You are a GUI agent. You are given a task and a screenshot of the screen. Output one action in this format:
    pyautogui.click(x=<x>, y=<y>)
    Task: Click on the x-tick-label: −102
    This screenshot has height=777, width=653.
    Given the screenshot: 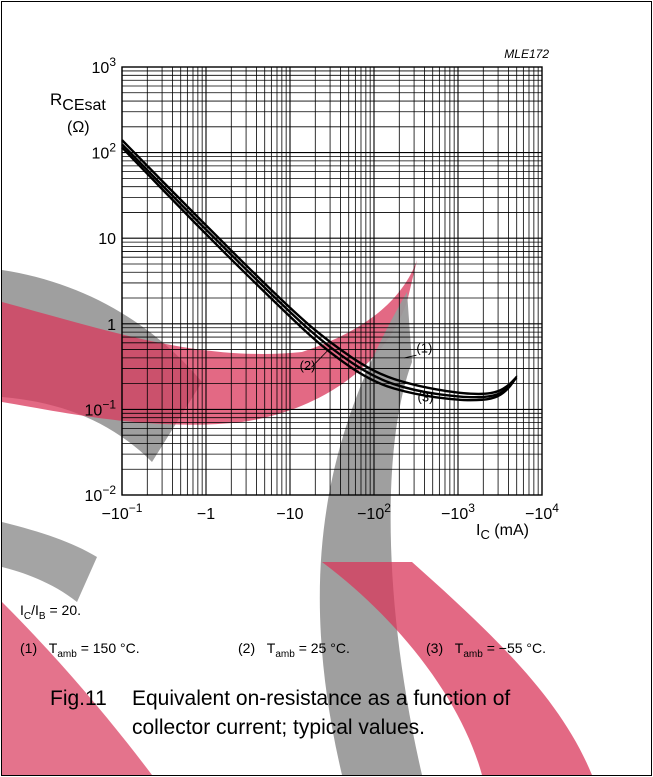 What is the action you would take?
    pyautogui.click(x=374, y=512)
    